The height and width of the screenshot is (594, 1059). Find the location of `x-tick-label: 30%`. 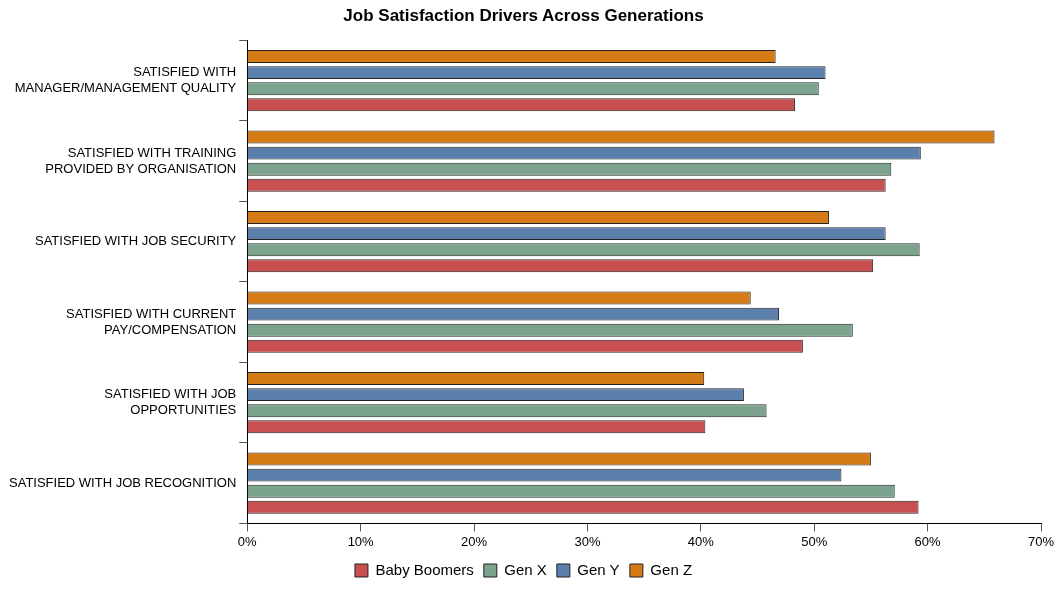

x-tick-label: 30% is located at coordinates (587, 541).